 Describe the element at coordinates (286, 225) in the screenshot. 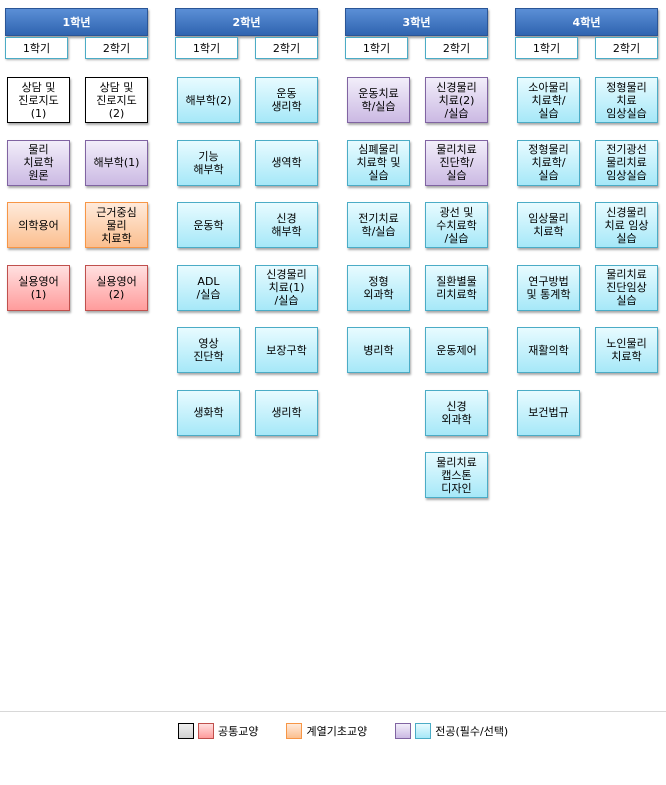

I see `course-box: 신경 해부학` at that location.